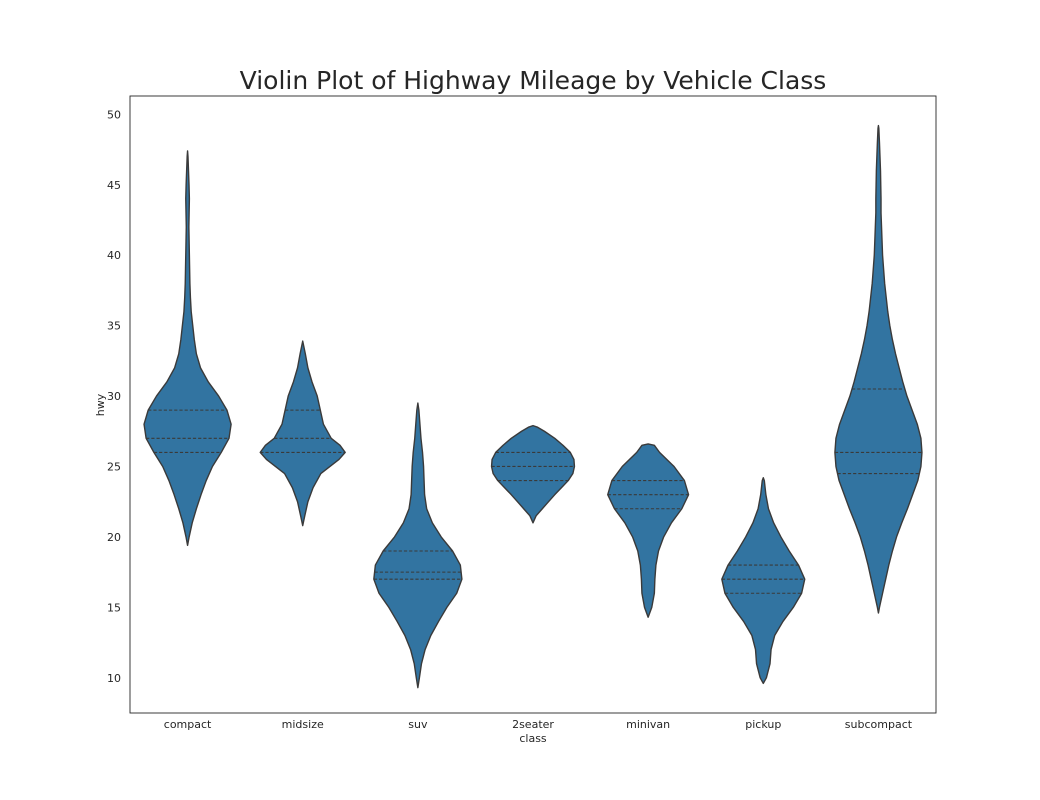 The width and height of the screenshot is (1040, 800). Describe the element at coordinates (114, 537) in the screenshot. I see `y-tick-20: 20` at that location.